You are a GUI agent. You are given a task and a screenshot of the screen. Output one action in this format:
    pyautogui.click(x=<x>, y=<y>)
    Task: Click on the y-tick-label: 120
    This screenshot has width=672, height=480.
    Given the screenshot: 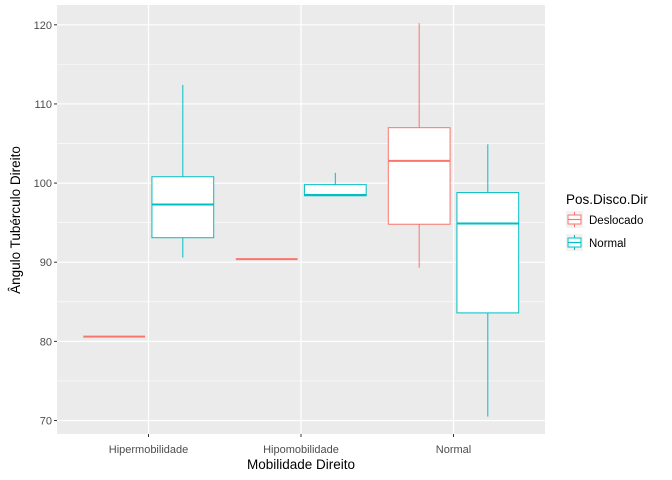 What is the action you would take?
    pyautogui.click(x=43, y=26)
    